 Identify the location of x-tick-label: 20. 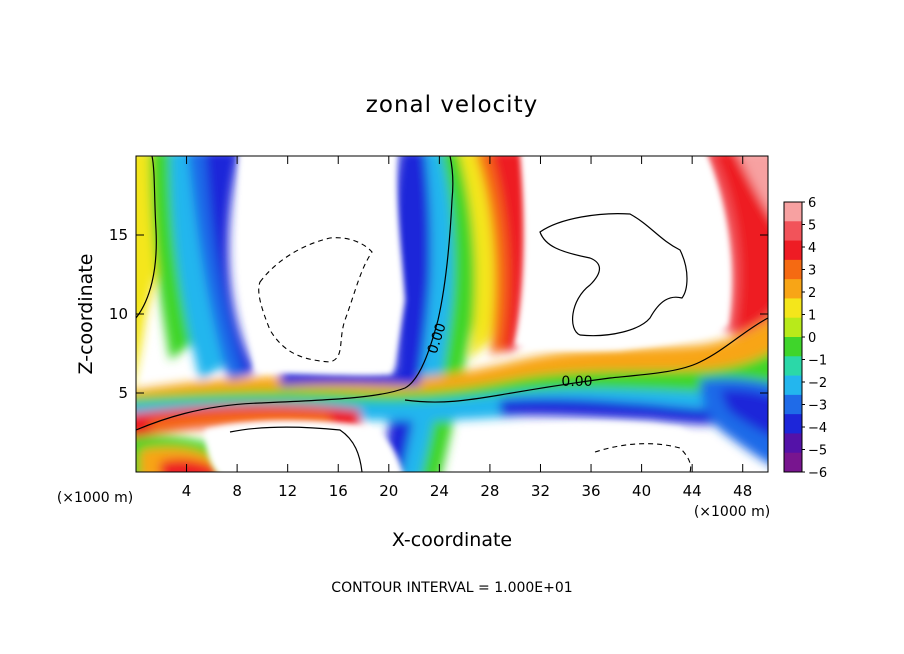
(388, 491).